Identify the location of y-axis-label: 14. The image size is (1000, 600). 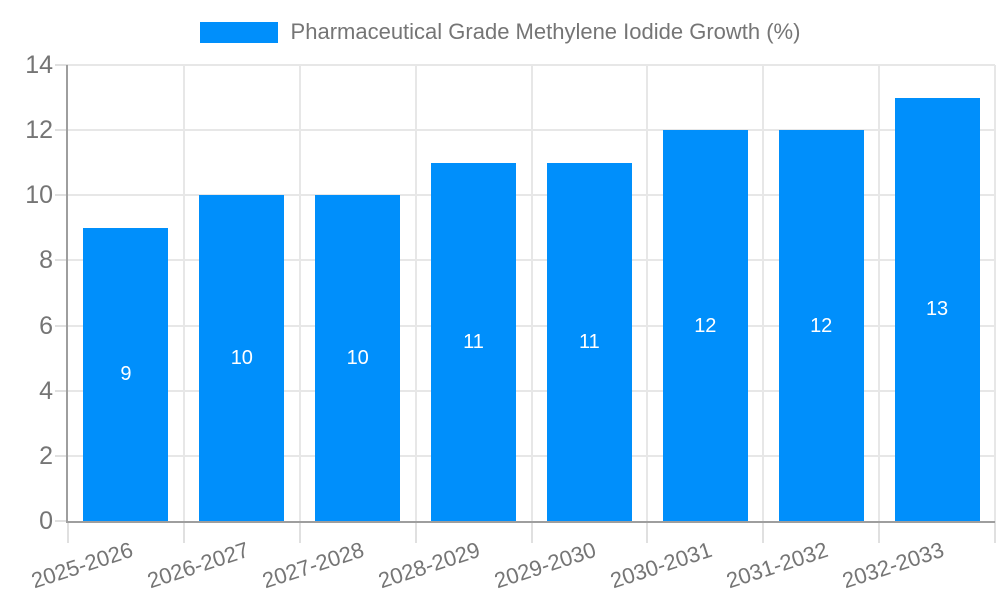
(39, 65).